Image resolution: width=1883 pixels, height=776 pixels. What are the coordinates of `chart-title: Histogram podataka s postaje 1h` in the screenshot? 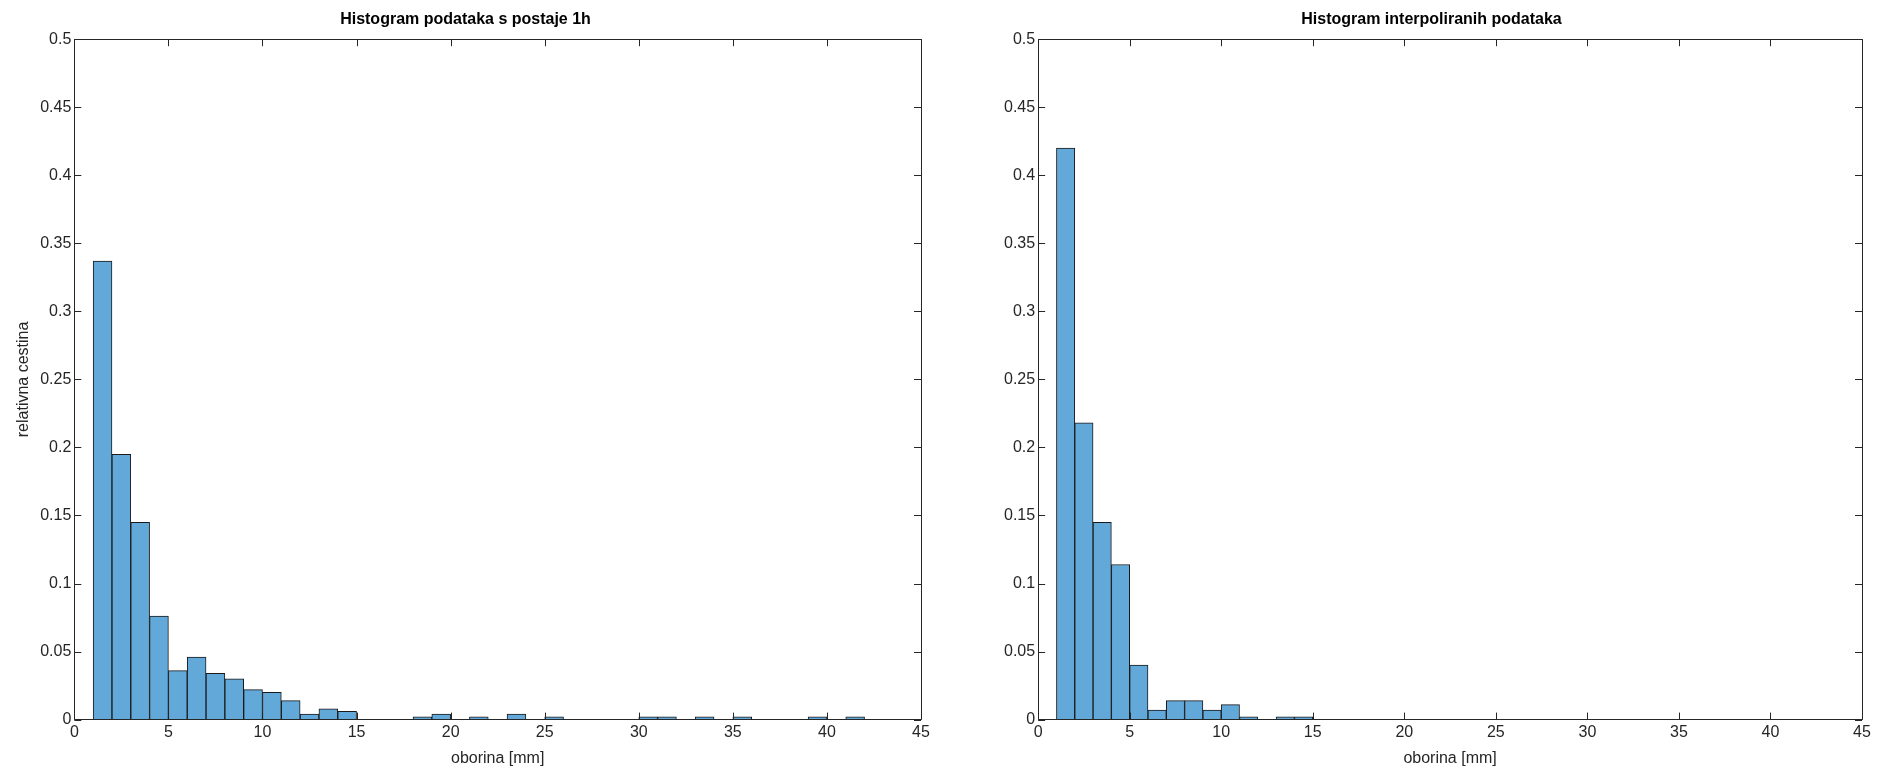 It's located at (465, 19).